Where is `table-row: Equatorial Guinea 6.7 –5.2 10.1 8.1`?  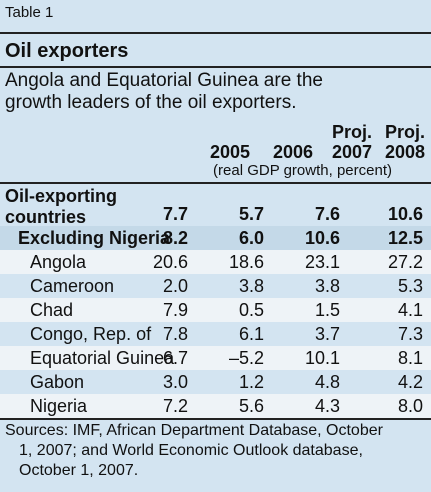 table-row: Equatorial Guinea 6.7 –5.2 10.1 8.1 is located at coordinates (215, 358).